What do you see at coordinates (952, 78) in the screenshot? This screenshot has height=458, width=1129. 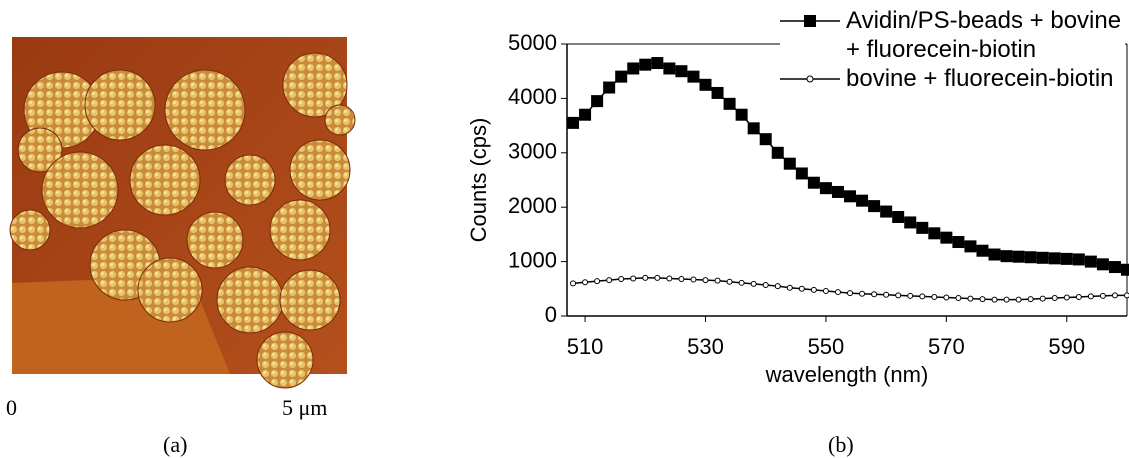 I see `legend-entry: bovine + fluorecein-biotin` at bounding box center [952, 78].